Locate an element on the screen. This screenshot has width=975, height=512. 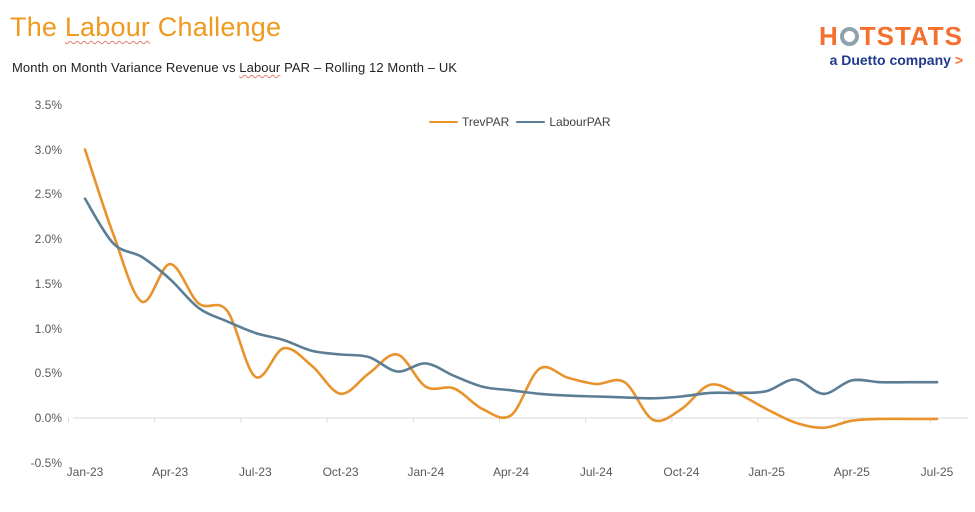
y-axis-tick-label: 0.0% is located at coordinates (48, 418).